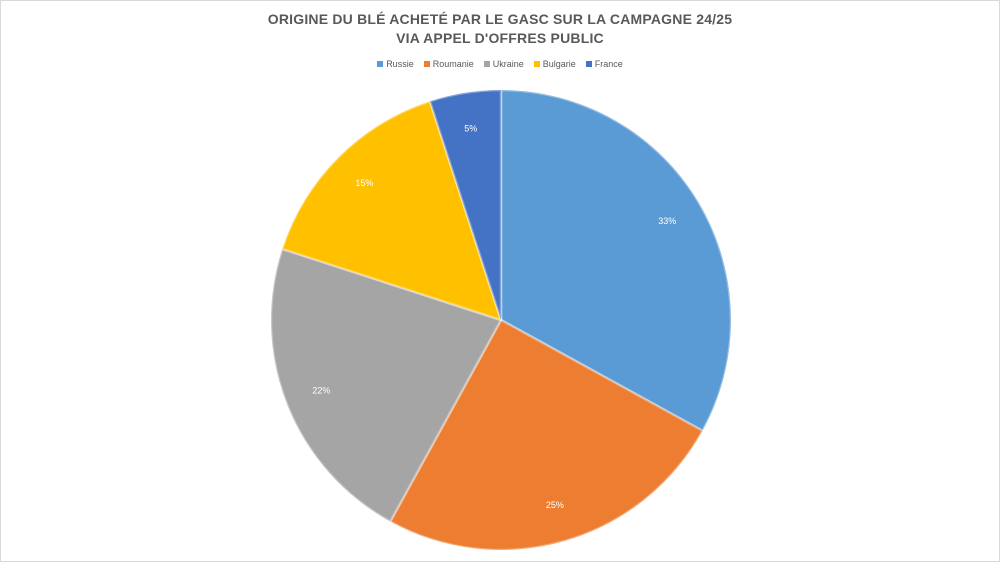  Describe the element at coordinates (392, 211) in the screenshot. I see `pie-slice-bulgarie` at that location.